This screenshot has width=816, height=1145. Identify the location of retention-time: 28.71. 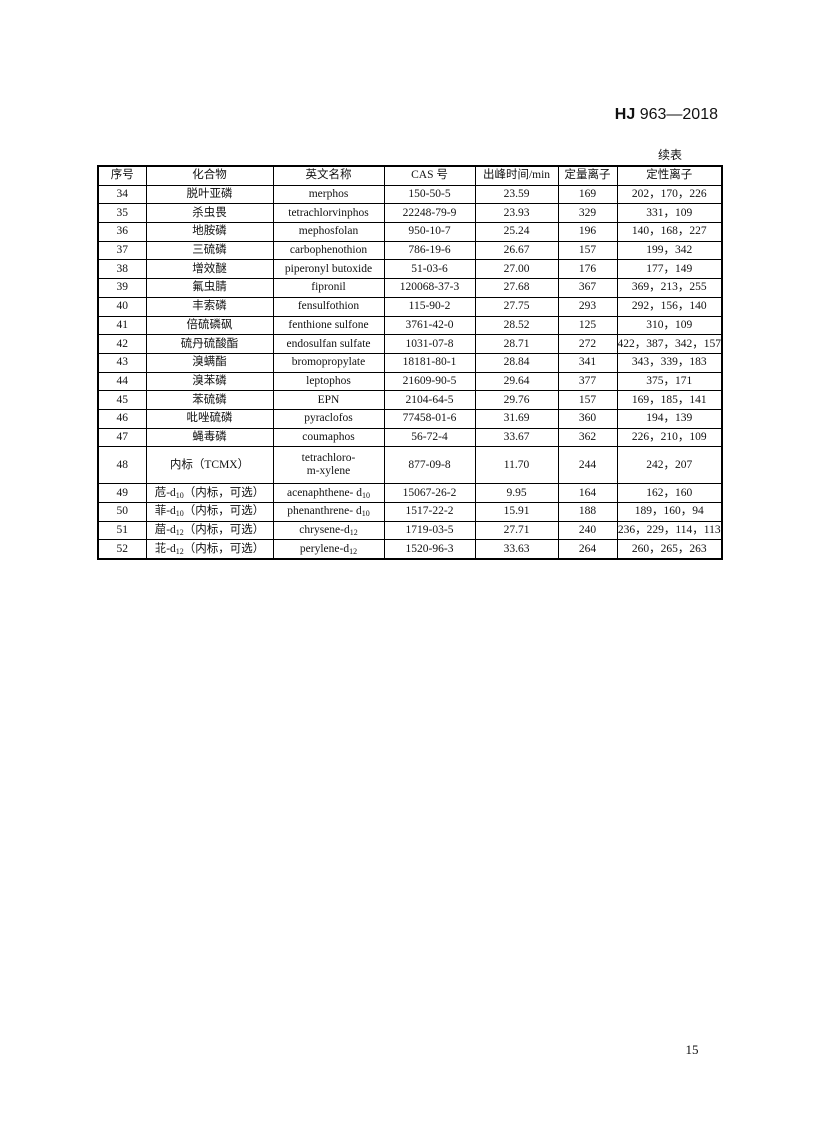
(516, 343).